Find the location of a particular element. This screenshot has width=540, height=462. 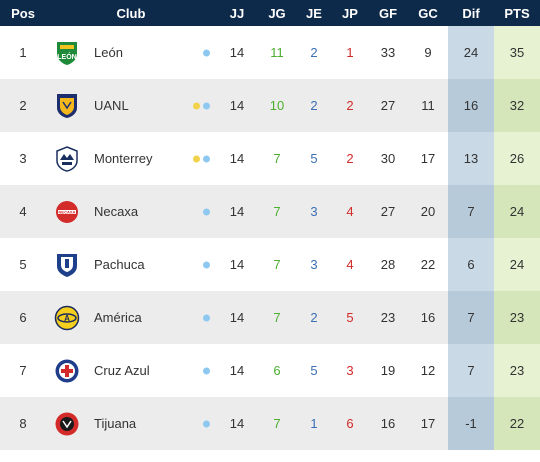

table-row: 4 NECAXA Necaxa 14 7 3 4 27 20 7 24 is located at coordinates (270, 211).